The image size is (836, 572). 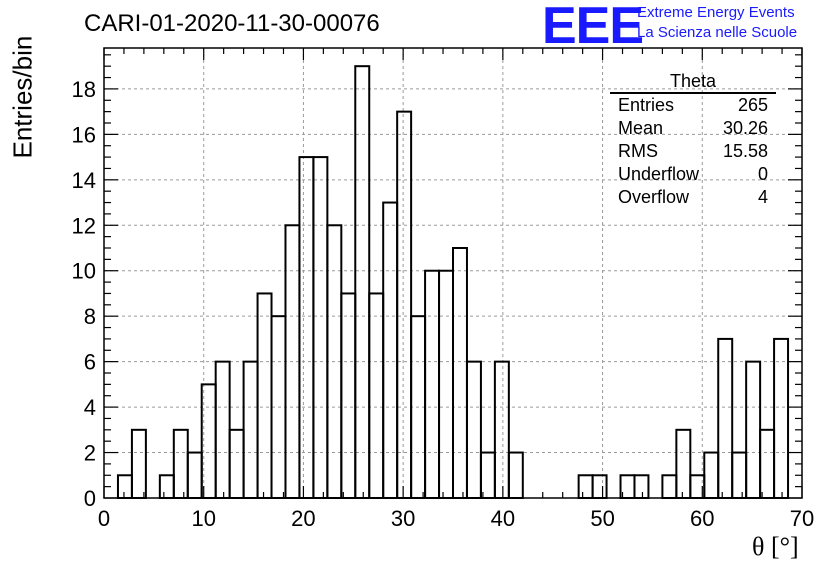 What do you see at coordinates (90, 407) in the screenshot?
I see `y-tick-label: 4` at bounding box center [90, 407].